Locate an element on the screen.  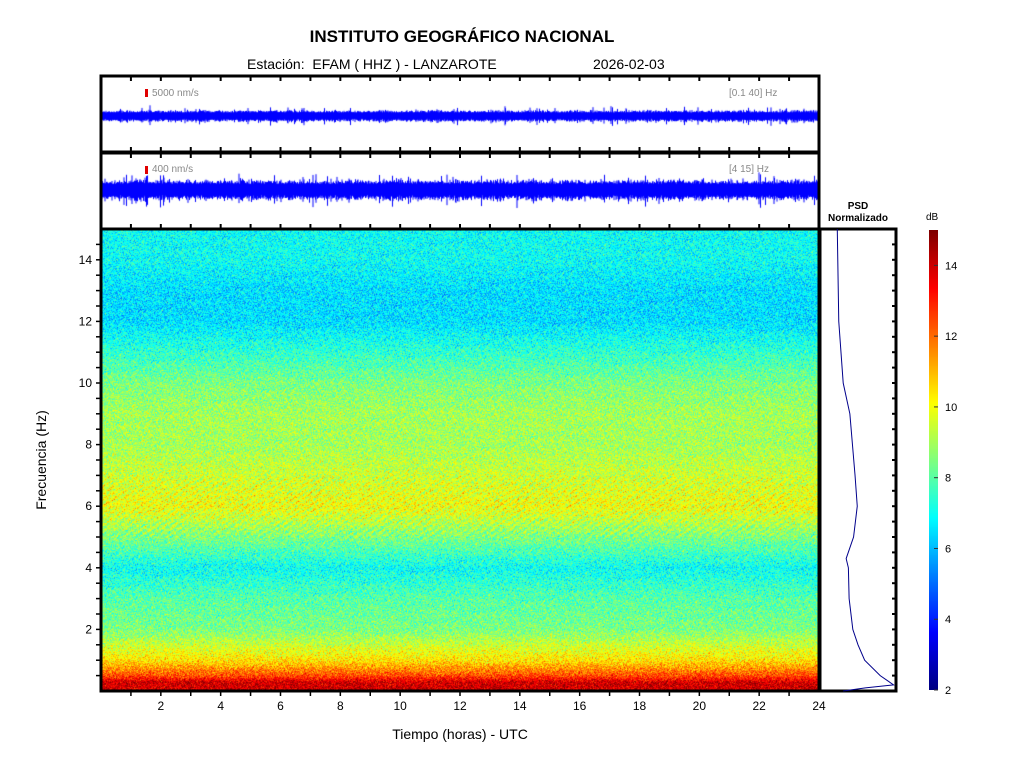
y-tick-label: 12 is located at coordinates (86, 321).